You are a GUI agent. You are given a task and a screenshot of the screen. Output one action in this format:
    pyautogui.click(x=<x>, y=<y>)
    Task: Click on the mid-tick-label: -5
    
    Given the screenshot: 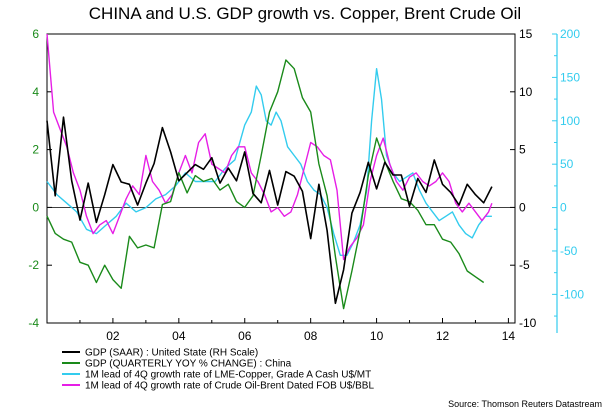 What is the action you would take?
    pyautogui.click(x=524, y=265)
    